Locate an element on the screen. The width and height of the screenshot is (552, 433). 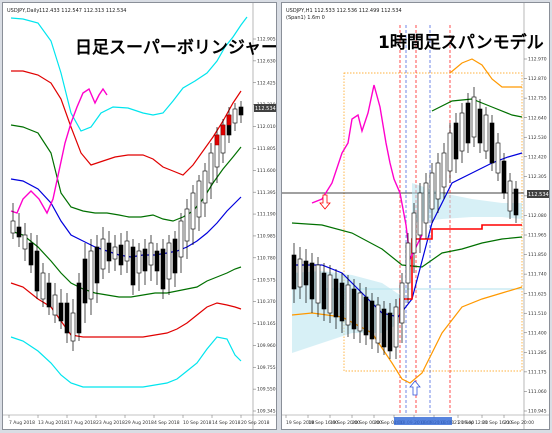
right-price-tick-label: 111.510 is located at coordinates (537, 314).